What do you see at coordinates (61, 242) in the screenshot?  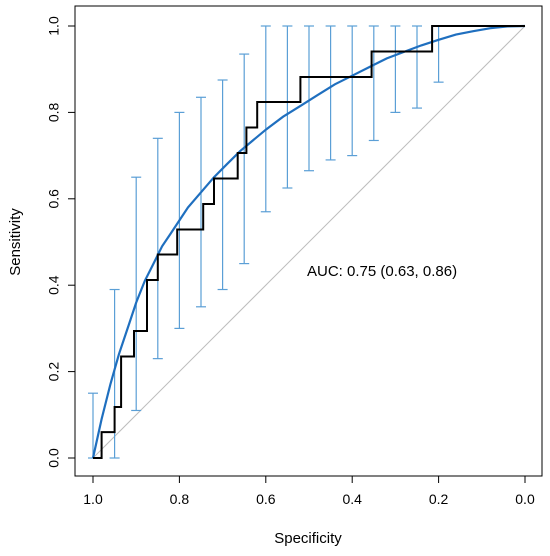 I see `y-axis: 0.0 0.2 0.4 0.6 0.8 1.0` at bounding box center [61, 242].